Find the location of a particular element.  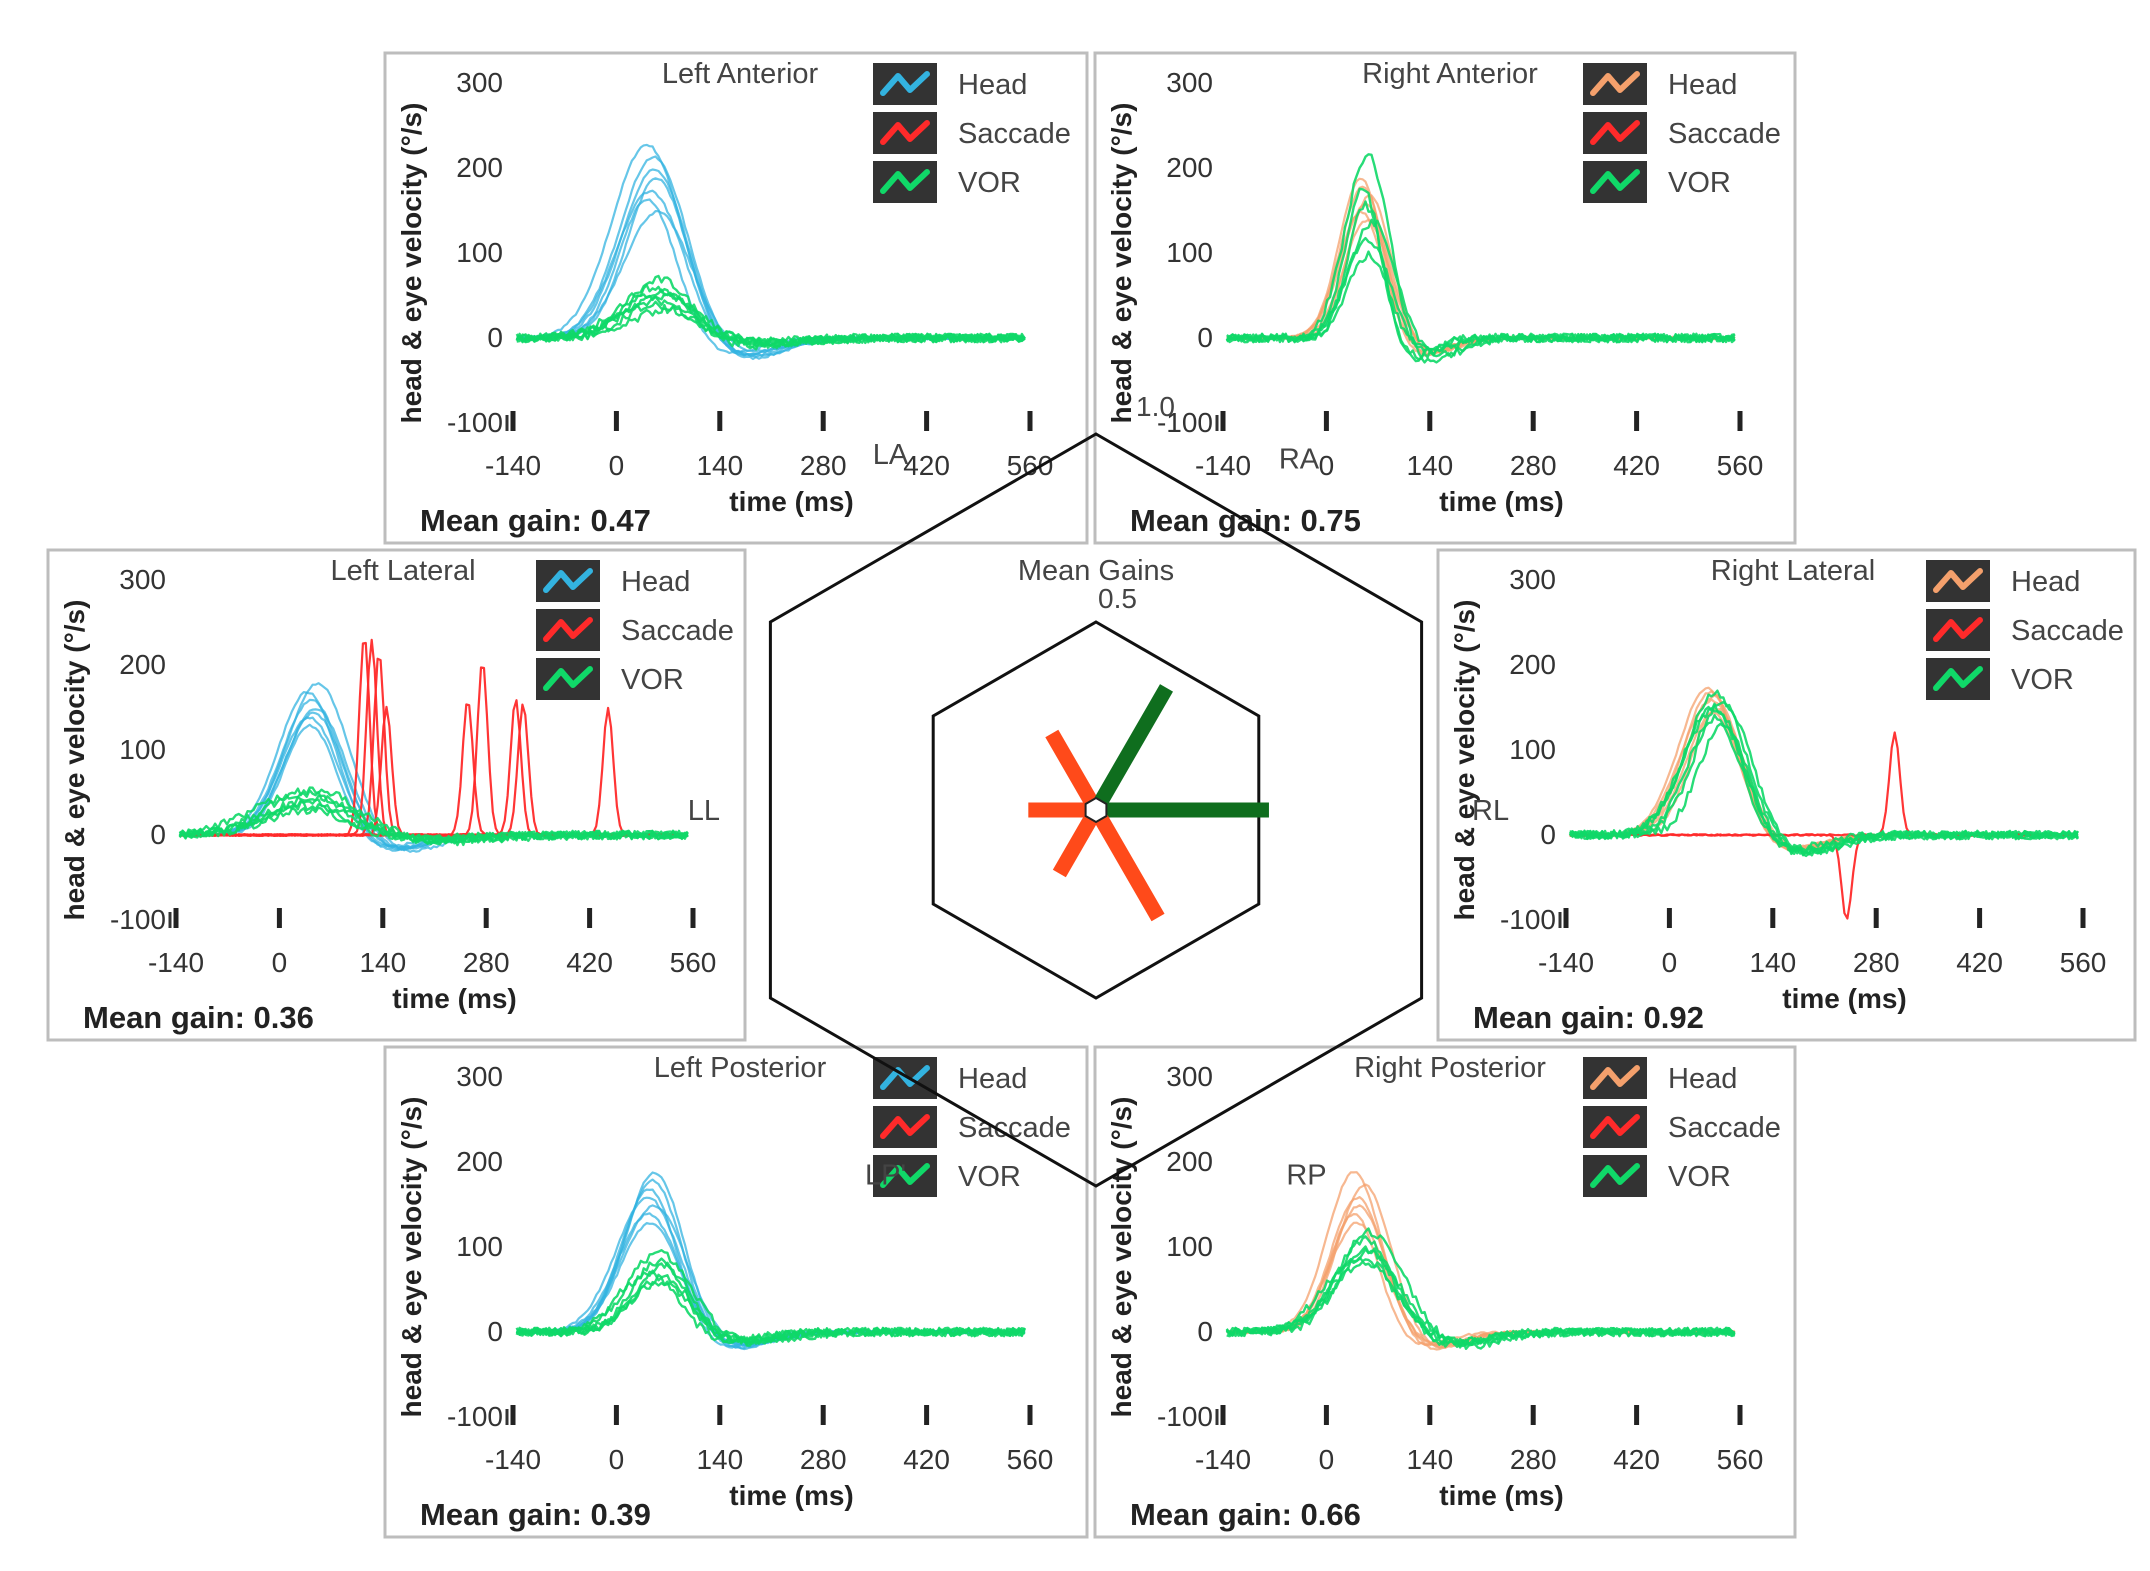

mean-gain-text: Mean gain: 0.39 is located at coordinates (535, 1514).